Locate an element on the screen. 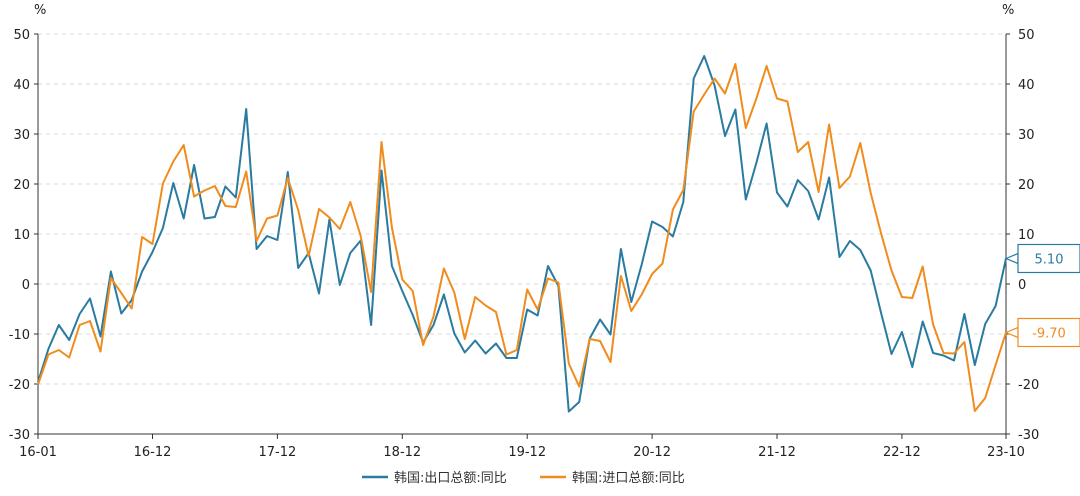 The width and height of the screenshot is (1080, 496). callout-value: -9.70 is located at coordinates (1049, 334).